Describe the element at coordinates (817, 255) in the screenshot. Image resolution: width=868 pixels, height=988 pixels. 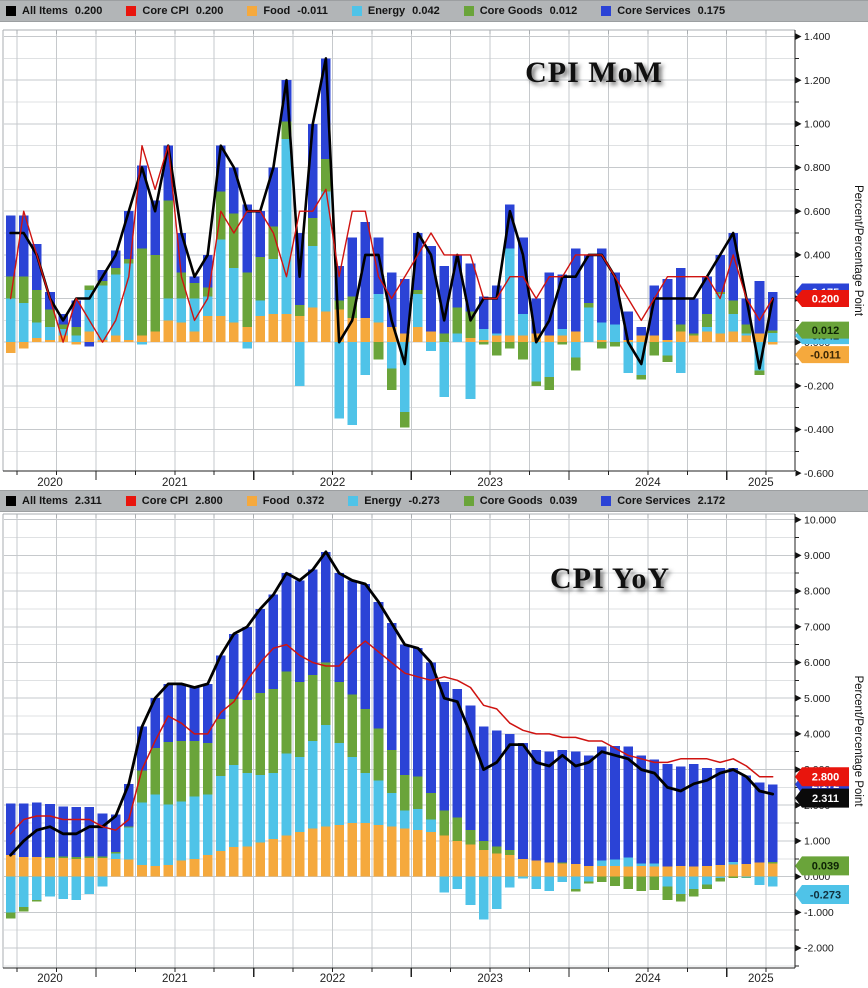
I see `y-tick-label: 0.400` at that location.